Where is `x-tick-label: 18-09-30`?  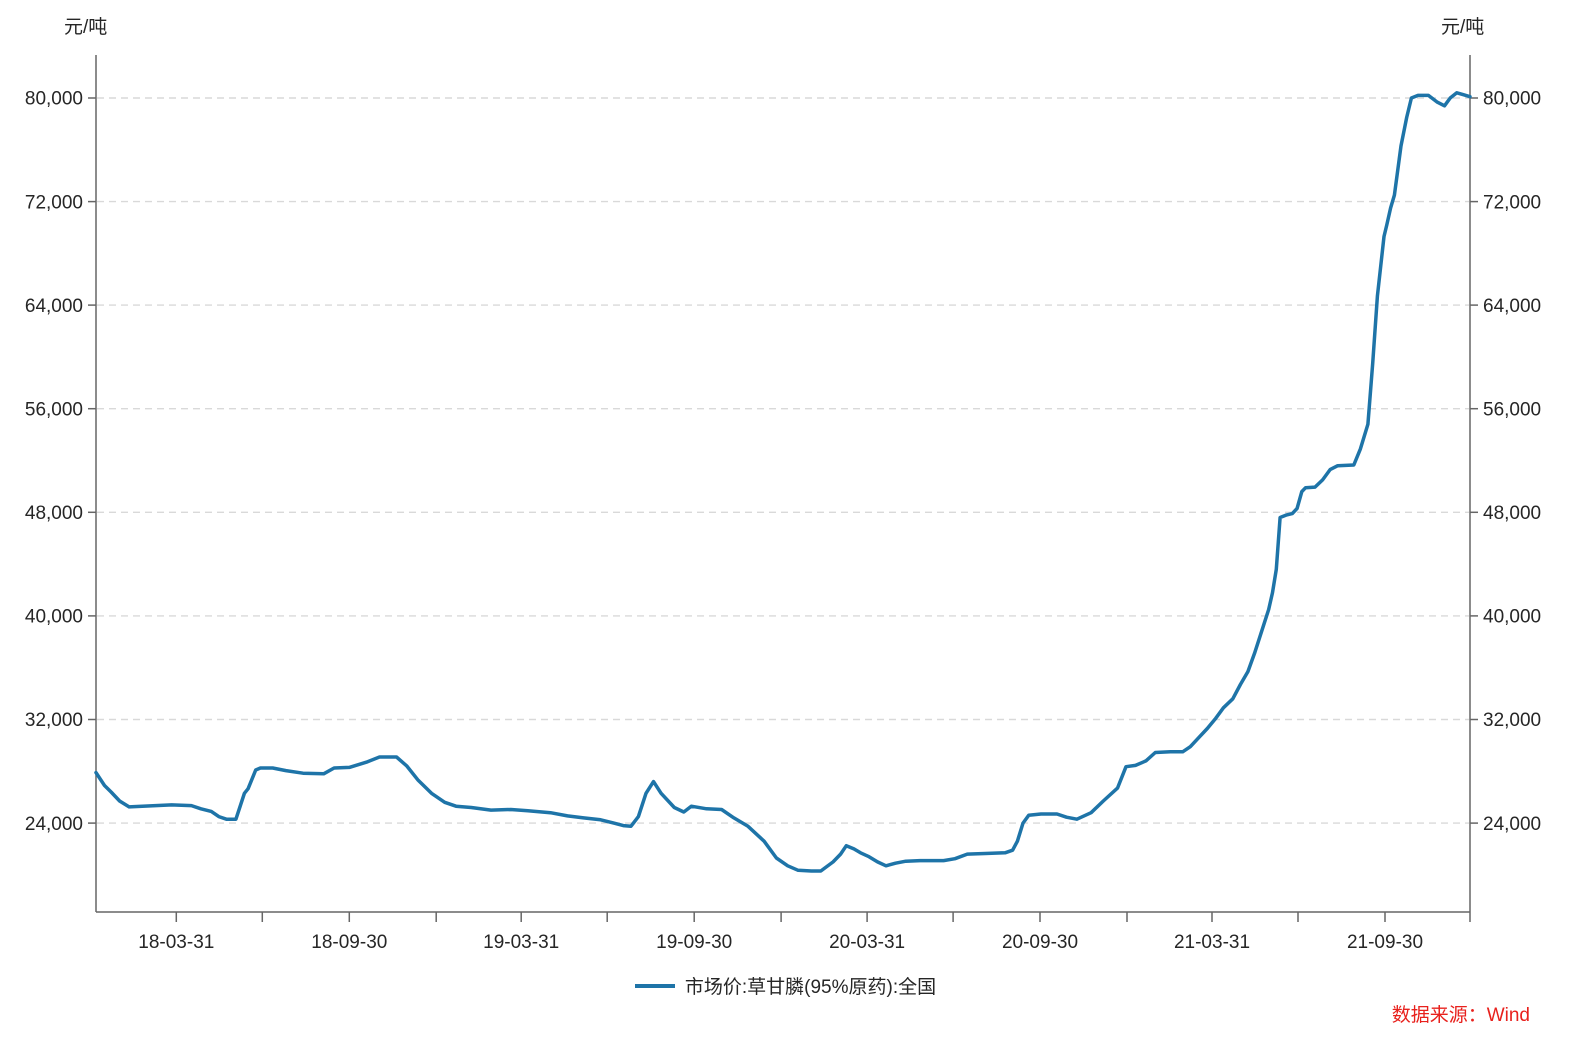
x-tick-label: 18-09-30 is located at coordinates (349, 942).